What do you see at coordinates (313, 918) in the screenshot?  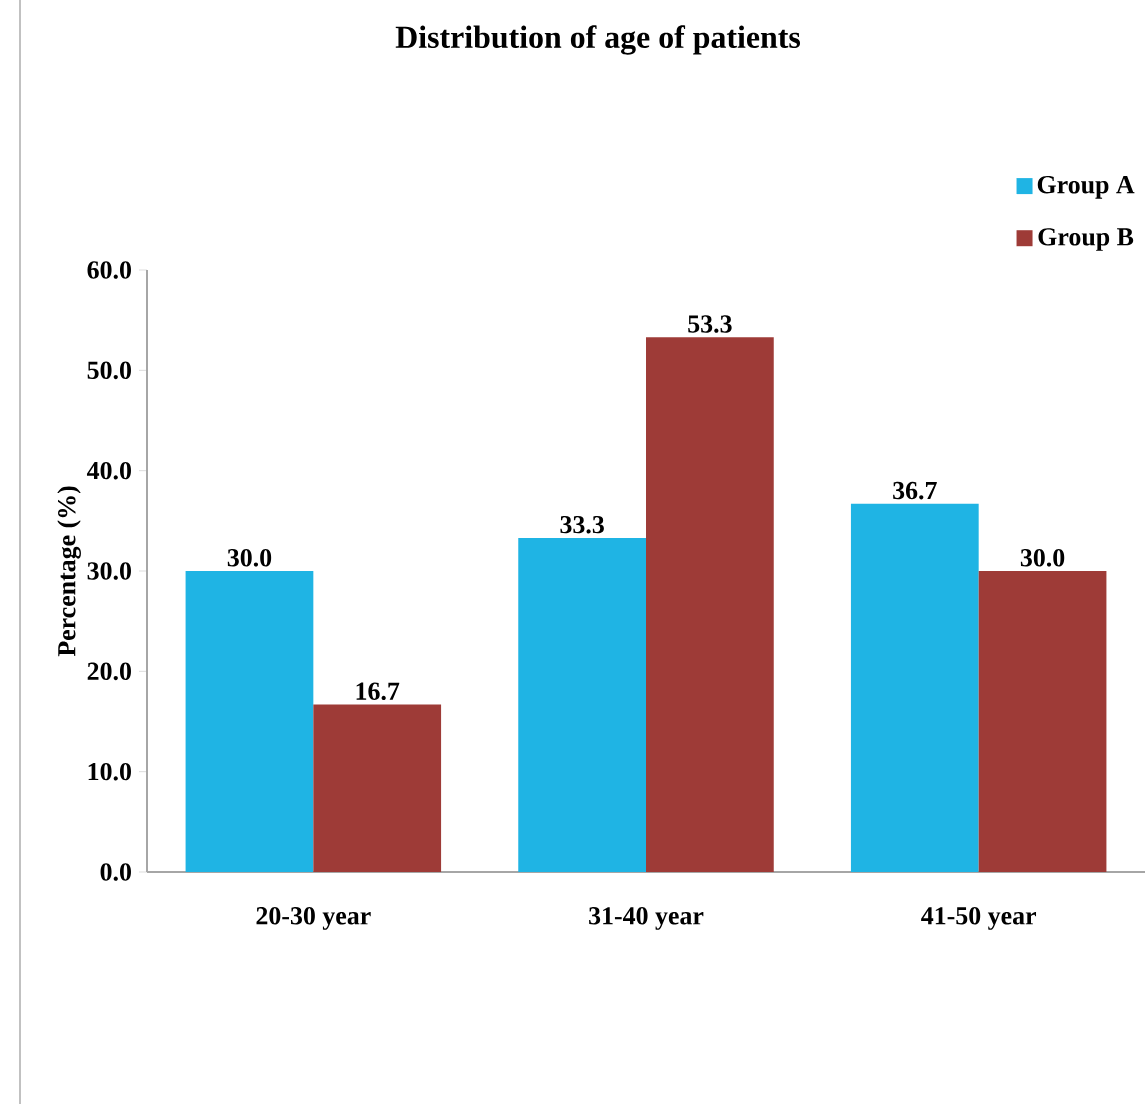 I see `x-tick-label: 20-30 year` at bounding box center [313, 918].